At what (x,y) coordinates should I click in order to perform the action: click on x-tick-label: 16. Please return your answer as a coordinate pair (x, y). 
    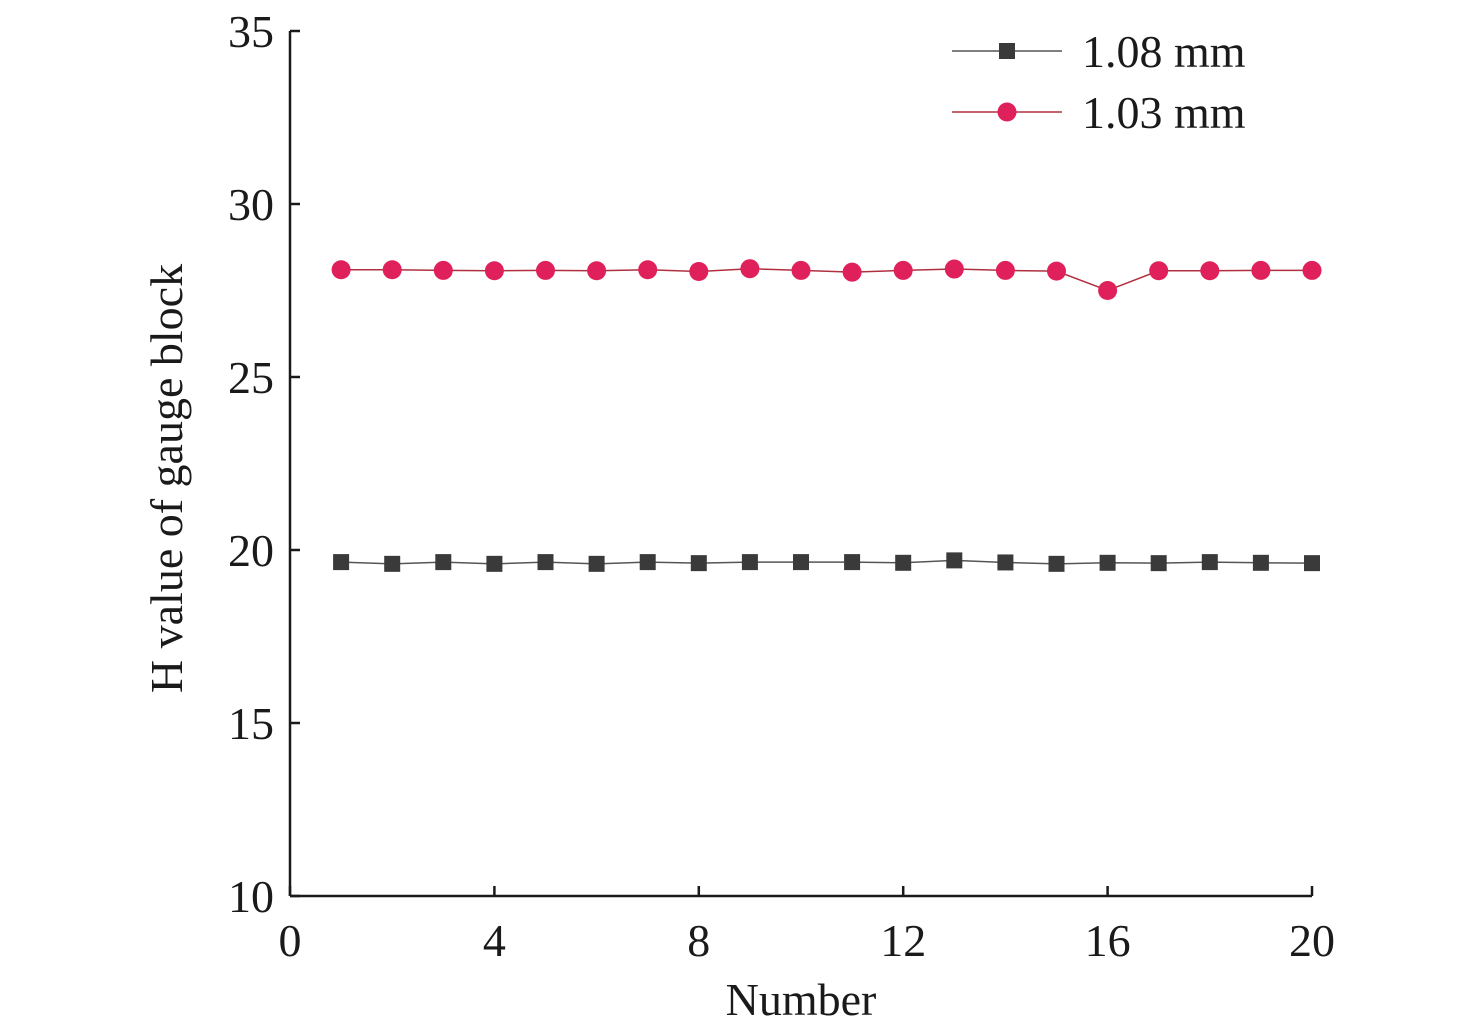
    Looking at the image, I should click on (1108, 940).